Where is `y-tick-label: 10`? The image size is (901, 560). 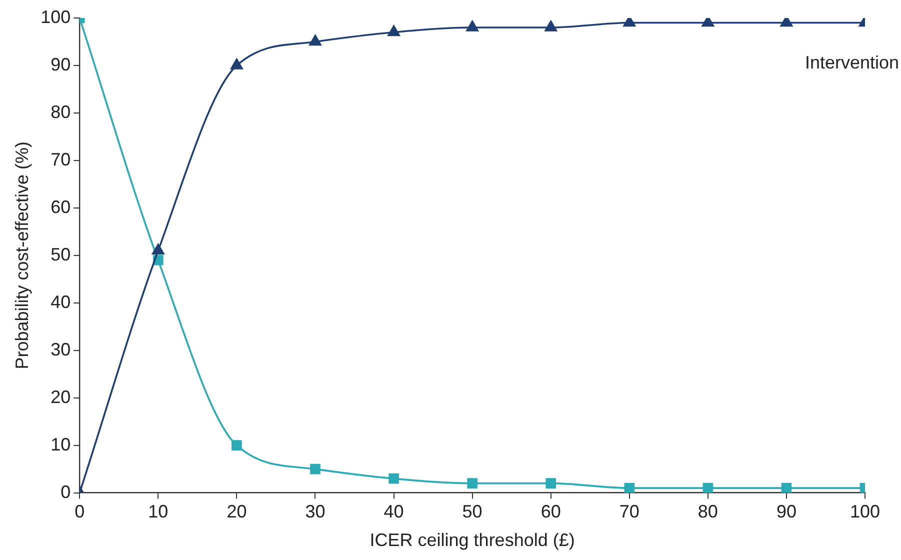 y-tick-label: 10 is located at coordinates (60, 444).